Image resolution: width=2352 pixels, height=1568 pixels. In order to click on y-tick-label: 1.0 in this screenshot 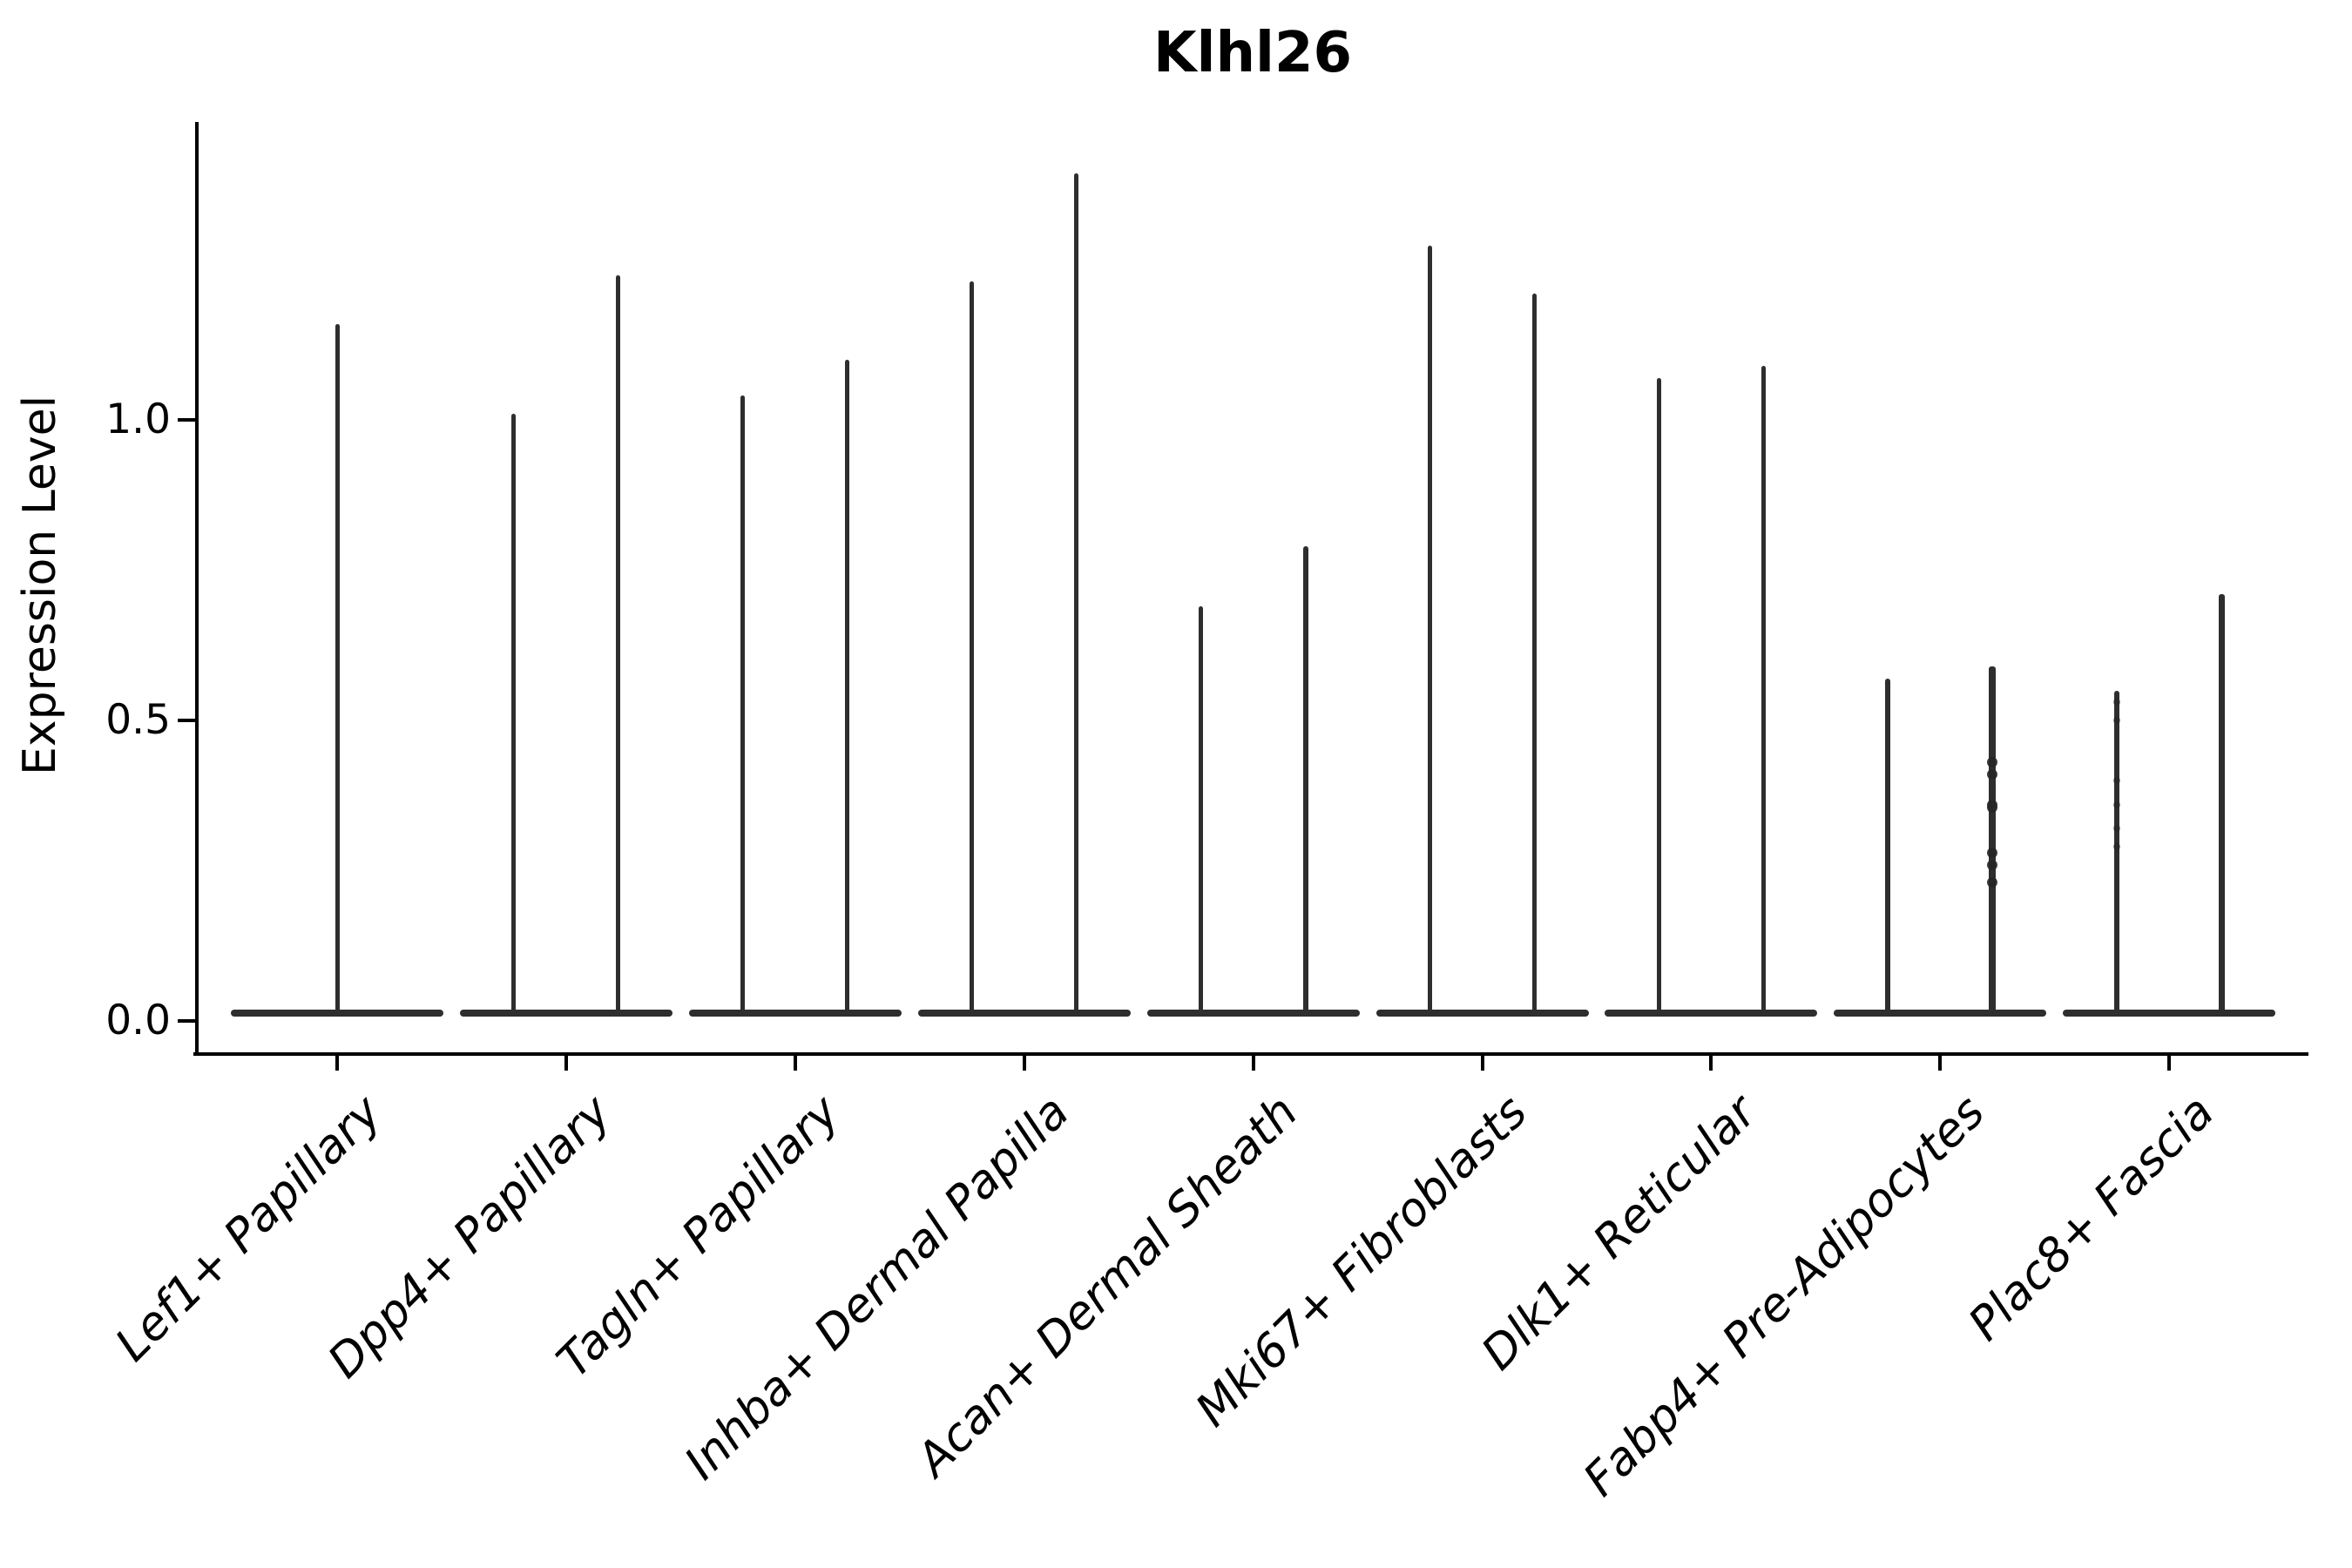, I will do `click(138, 419)`.